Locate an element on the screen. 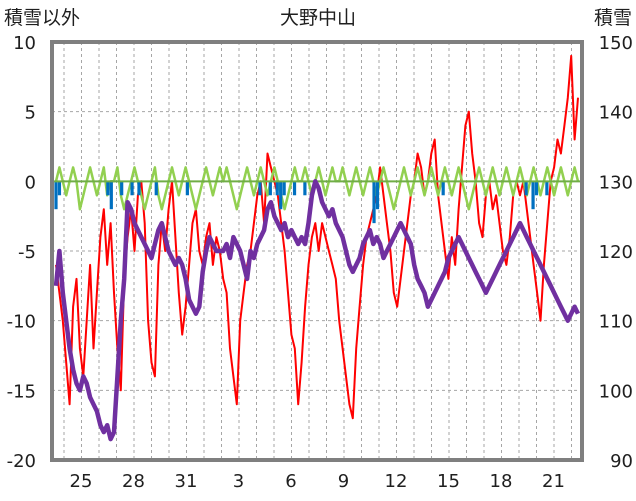  left-tick-label: -5 is located at coordinates (27, 252).